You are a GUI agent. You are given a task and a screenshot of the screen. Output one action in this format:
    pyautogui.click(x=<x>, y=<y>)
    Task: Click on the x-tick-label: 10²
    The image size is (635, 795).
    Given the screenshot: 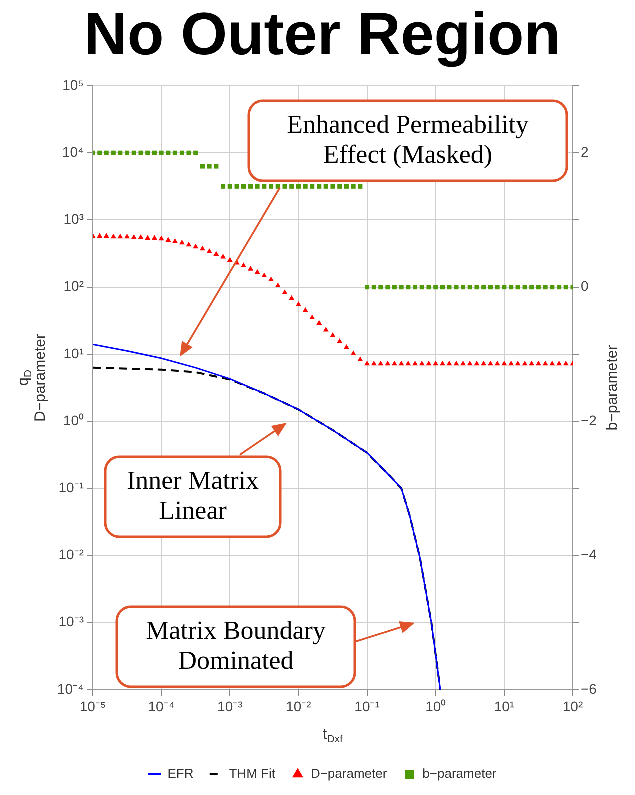 What is the action you would take?
    pyautogui.click(x=573, y=706)
    